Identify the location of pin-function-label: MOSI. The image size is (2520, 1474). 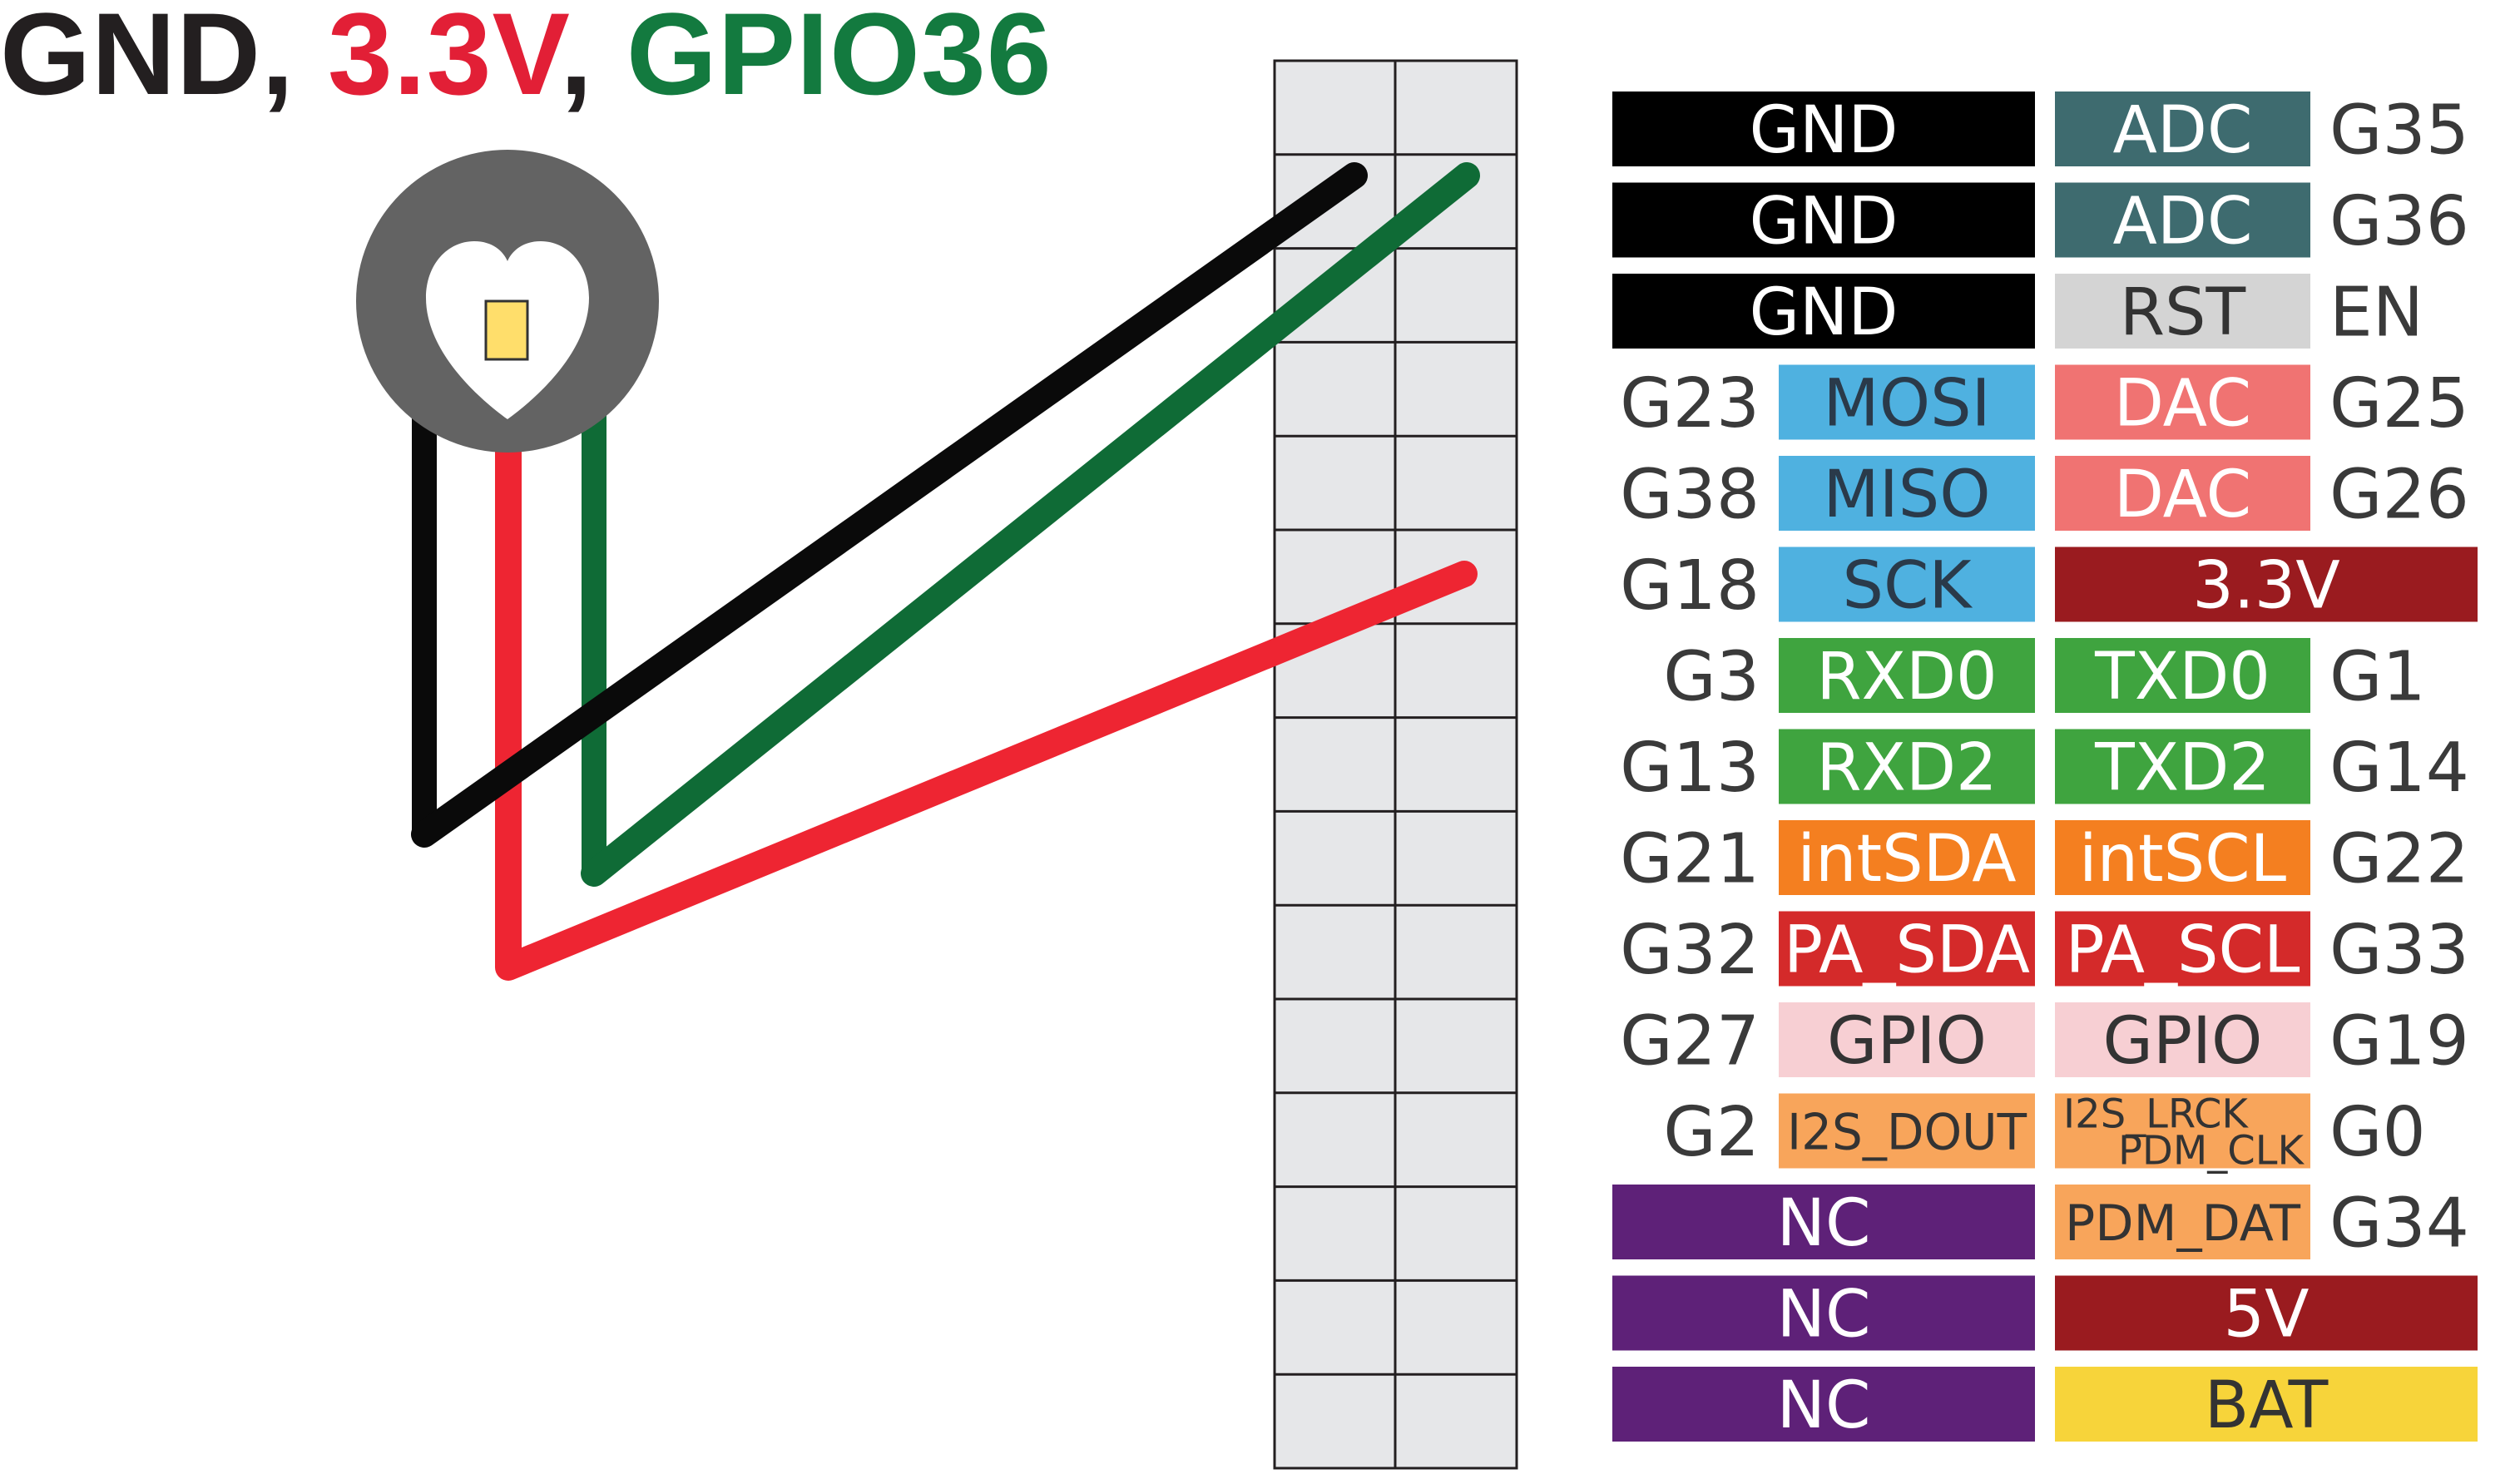
(1906, 404).